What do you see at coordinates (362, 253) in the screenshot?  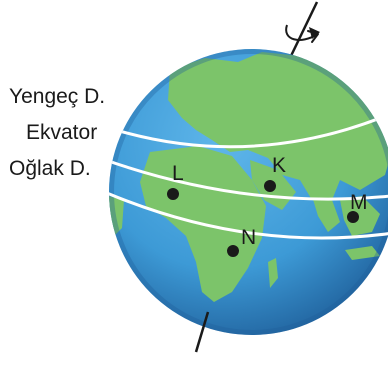 I see `islands` at bounding box center [362, 253].